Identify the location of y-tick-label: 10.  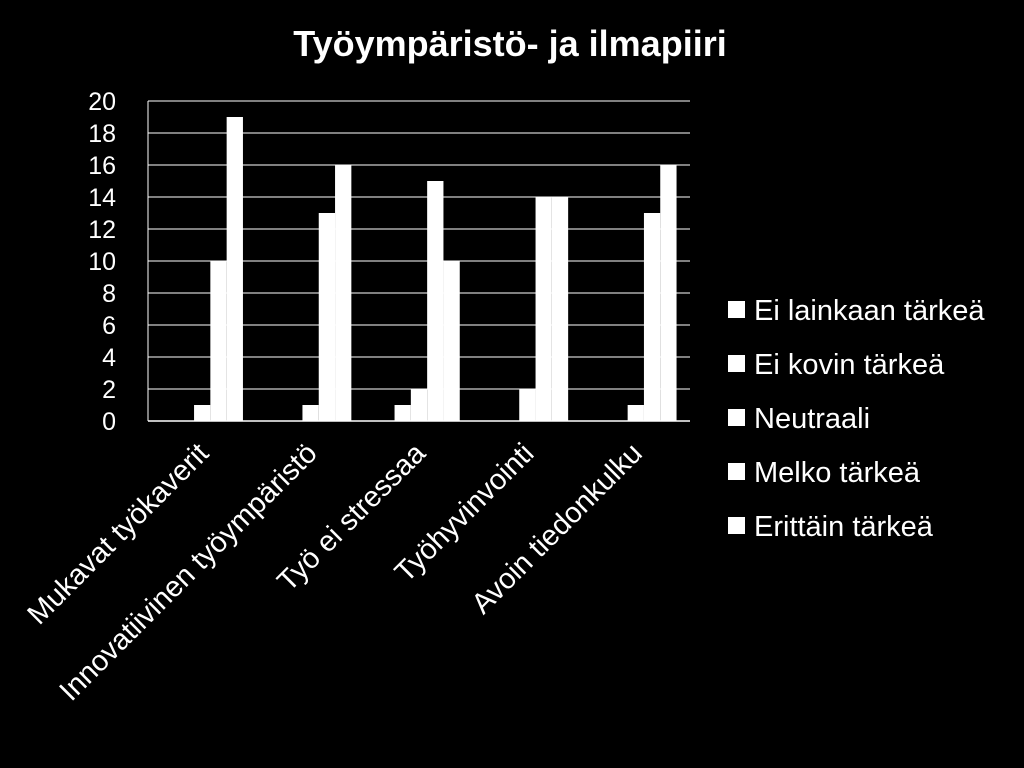
(102, 262).